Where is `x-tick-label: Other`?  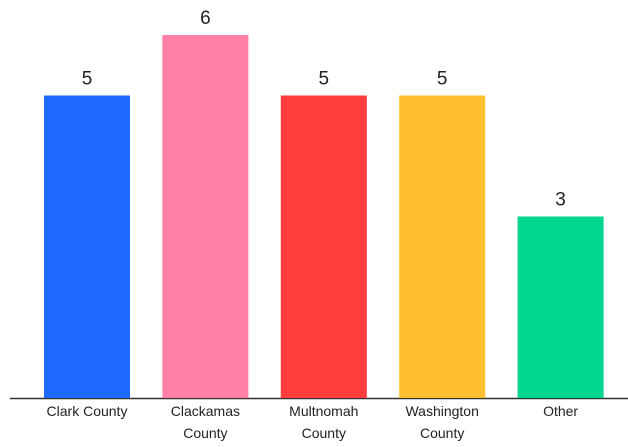 x-tick-label: Other is located at coordinates (561, 411).